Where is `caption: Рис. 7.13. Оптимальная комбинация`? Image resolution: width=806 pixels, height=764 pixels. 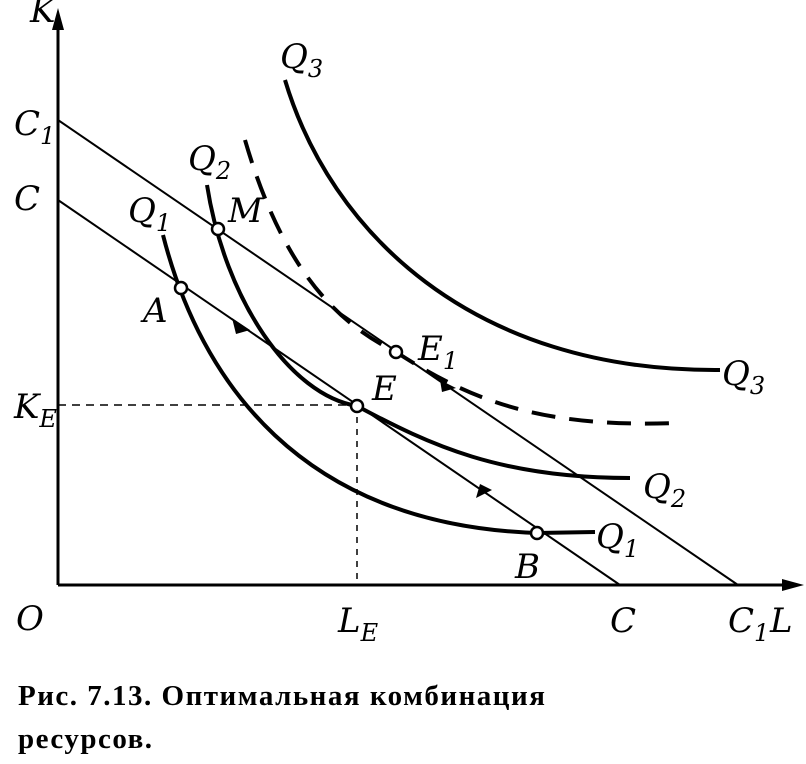 caption: Рис. 7.13. Оптимальная комбинация is located at coordinates (282, 696).